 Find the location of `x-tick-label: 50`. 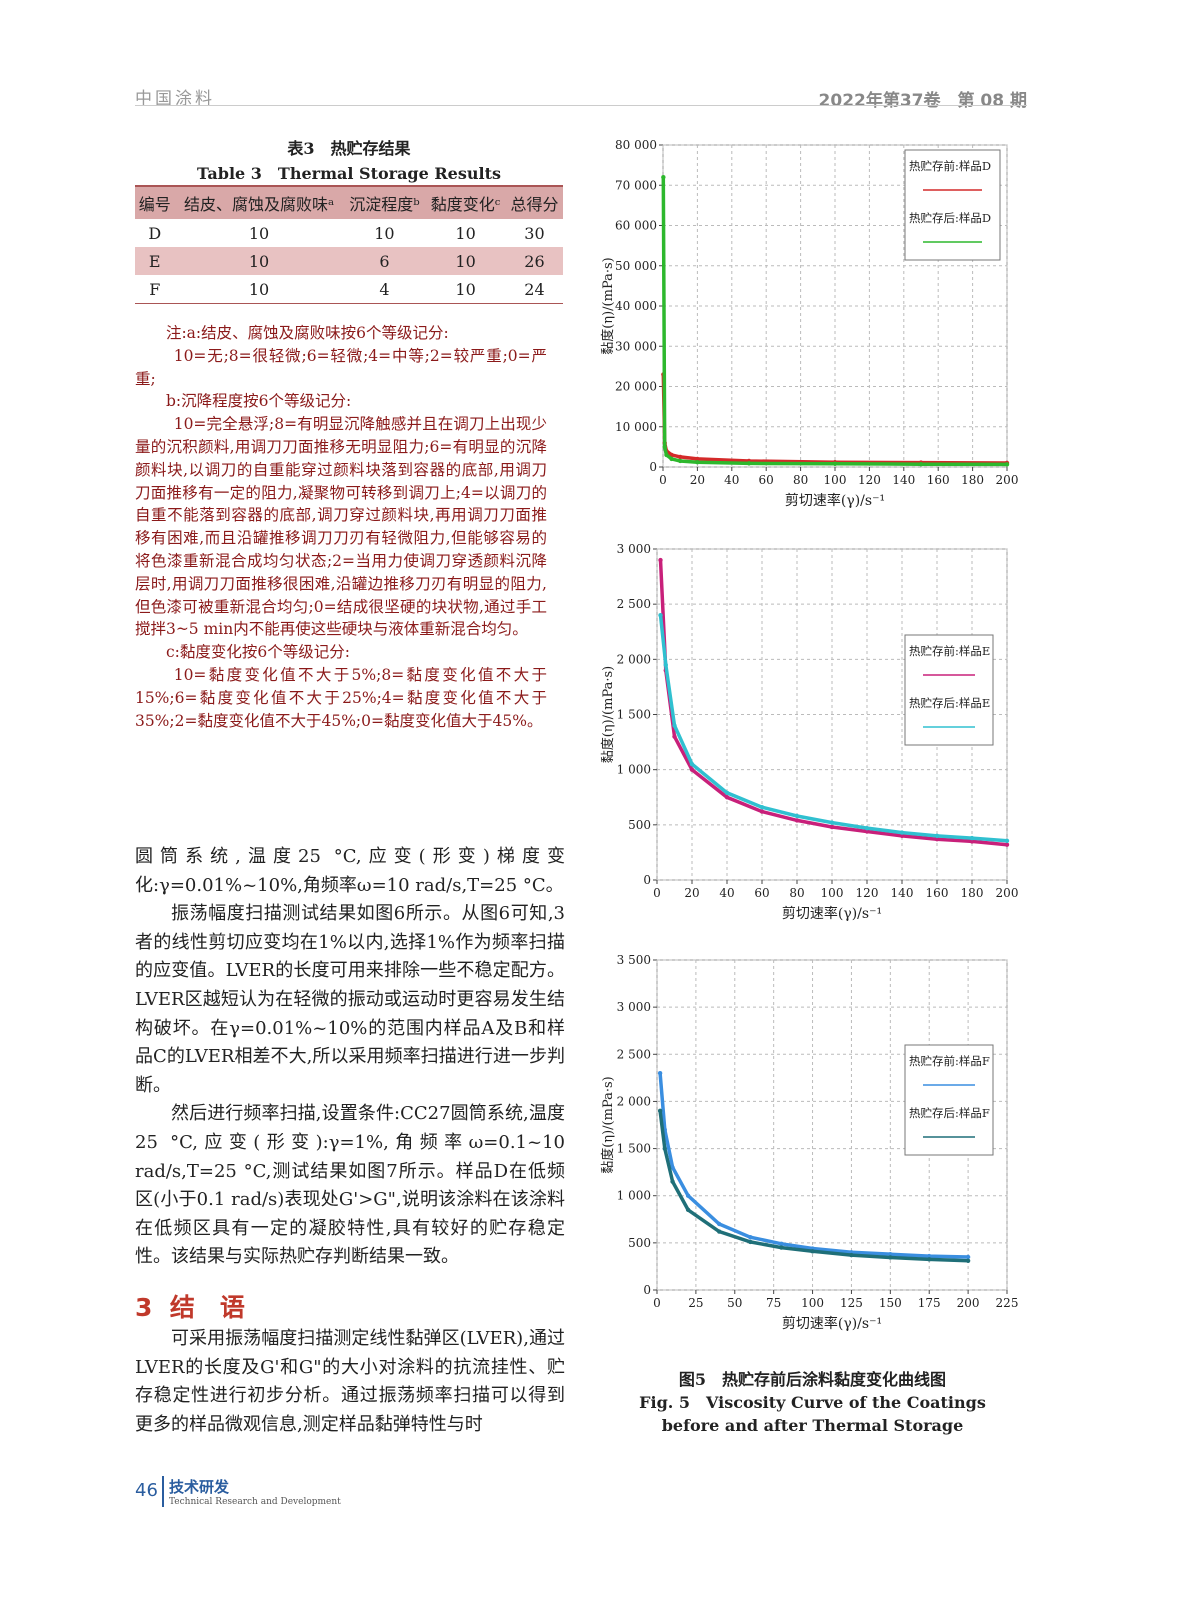

x-tick-label: 50 is located at coordinates (734, 1303).